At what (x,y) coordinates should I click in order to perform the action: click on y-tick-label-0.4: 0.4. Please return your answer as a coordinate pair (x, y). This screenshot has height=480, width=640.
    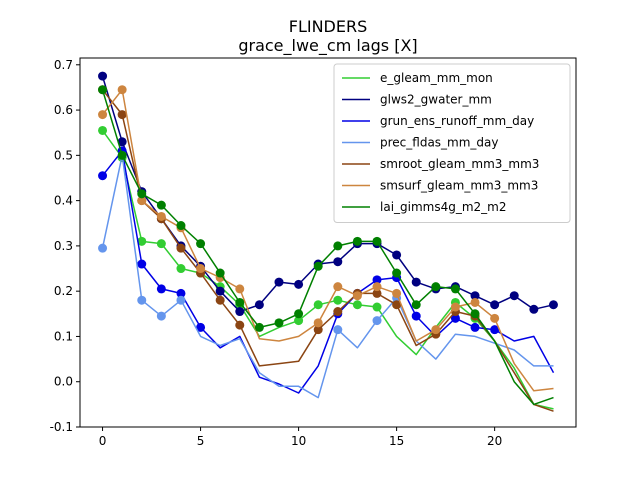
    Looking at the image, I should click on (63, 201).